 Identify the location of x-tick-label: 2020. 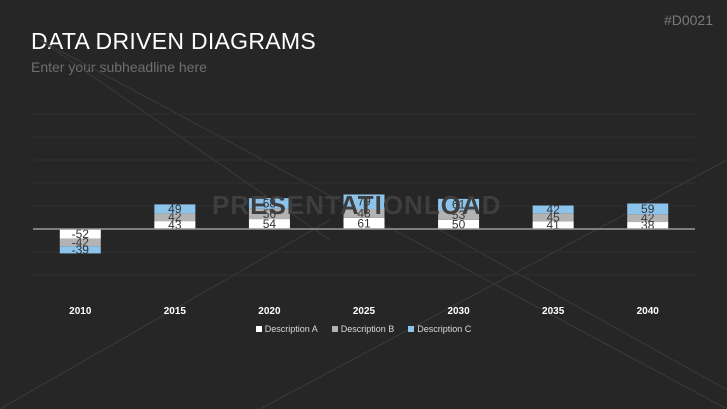
(269, 311).